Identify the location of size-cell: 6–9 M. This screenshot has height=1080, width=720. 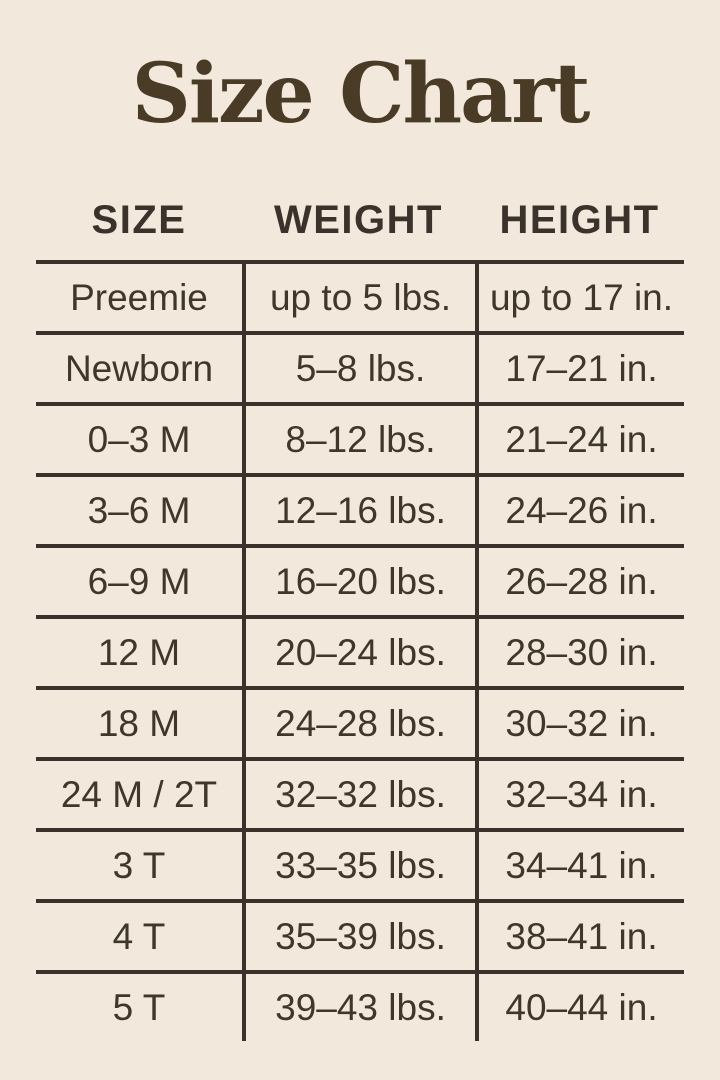
(139, 581).